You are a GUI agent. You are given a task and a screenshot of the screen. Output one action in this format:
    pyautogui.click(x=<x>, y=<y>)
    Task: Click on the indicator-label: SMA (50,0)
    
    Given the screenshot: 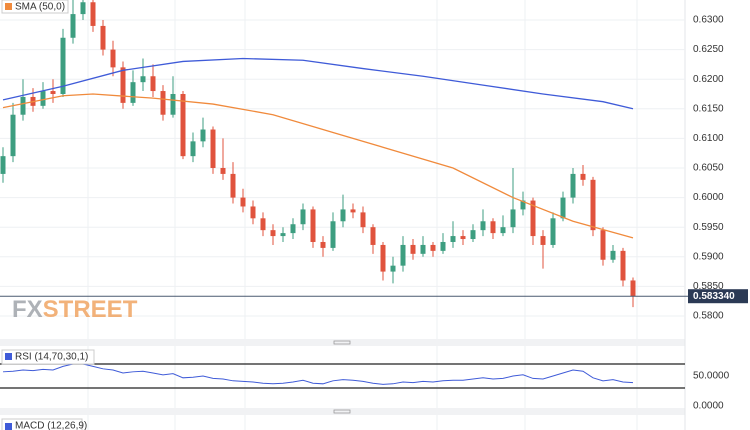 What is the action you would take?
    pyautogui.click(x=40, y=7)
    